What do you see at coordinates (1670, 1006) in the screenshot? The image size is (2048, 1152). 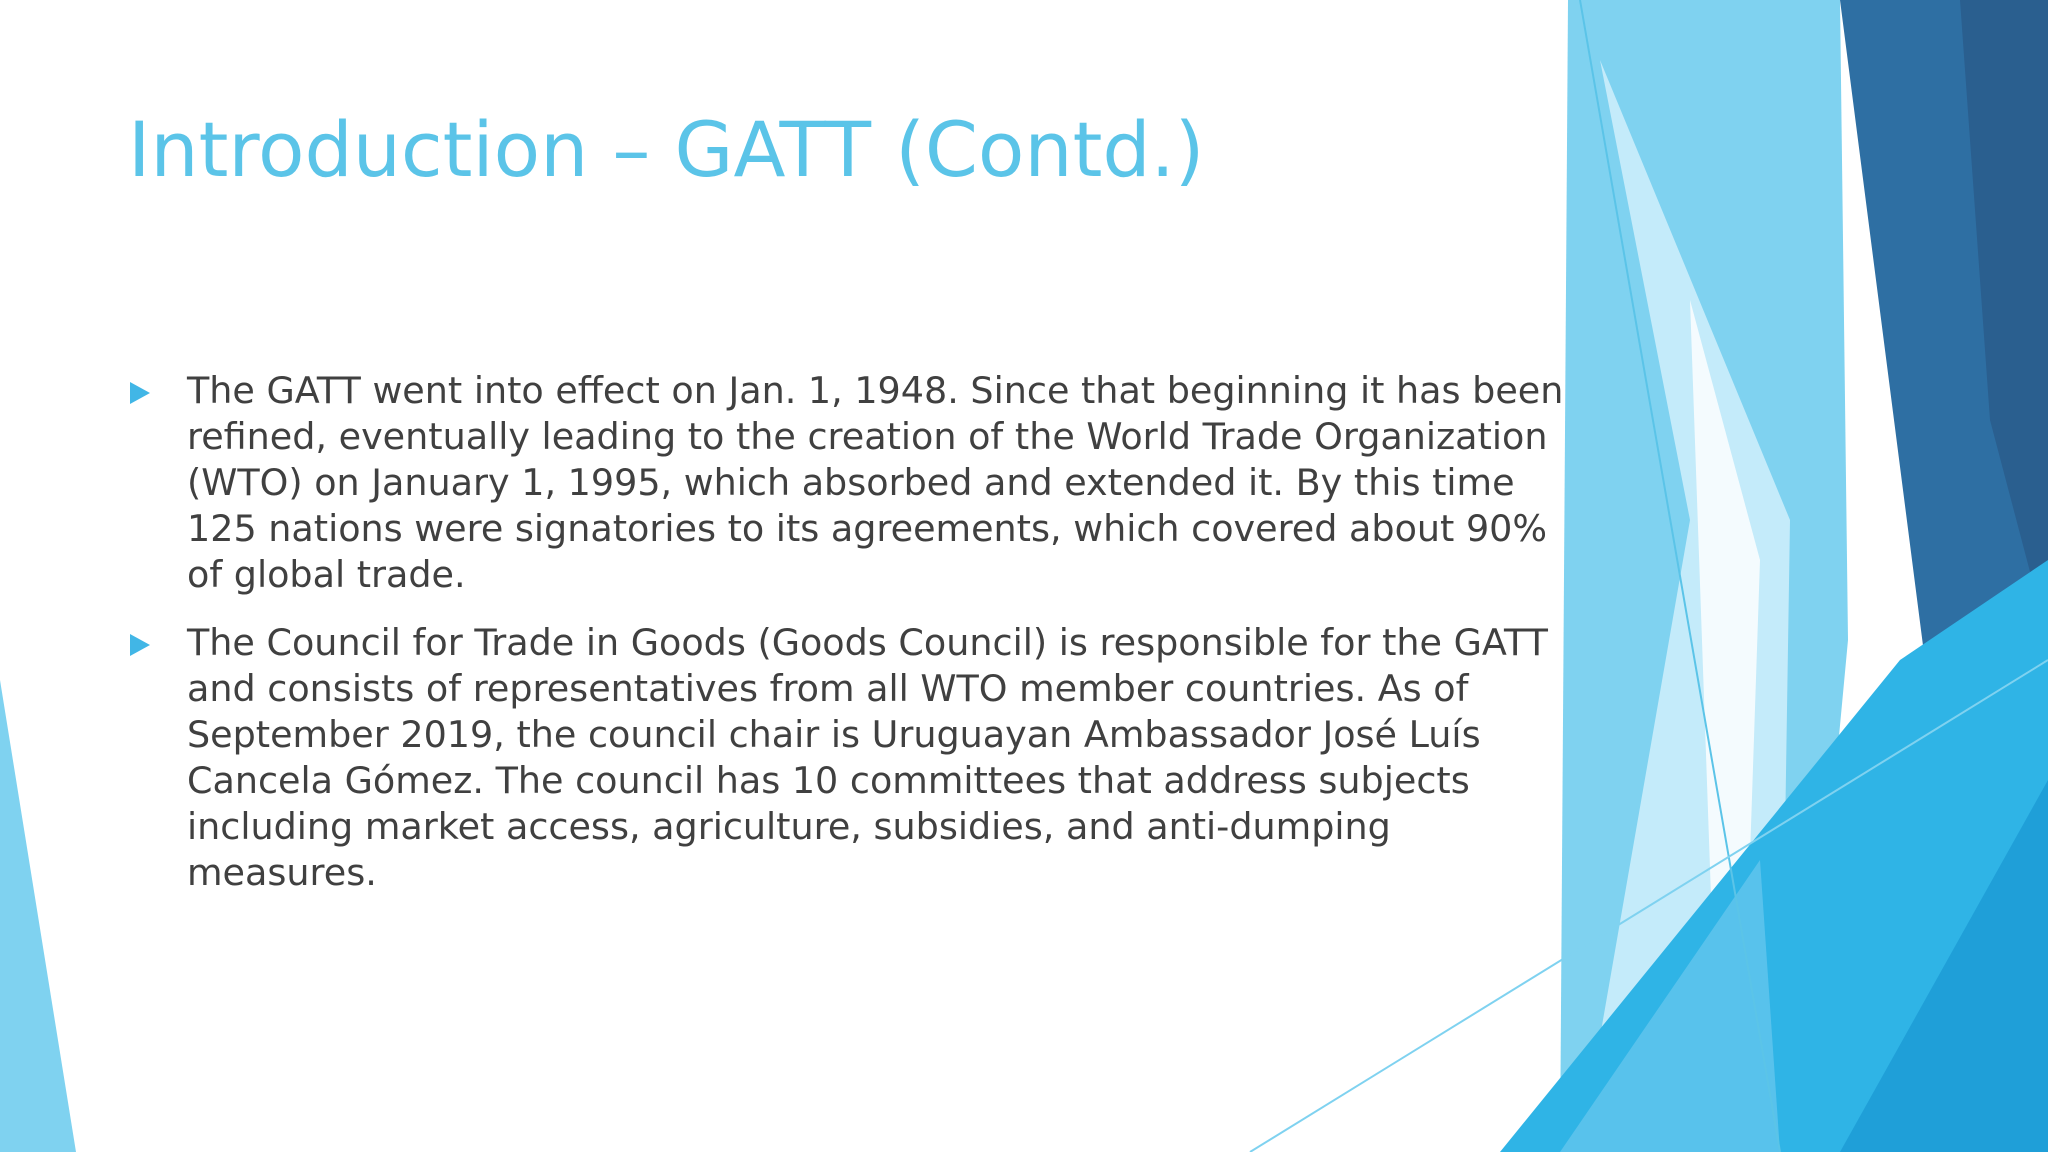 I see `facet-light-lower` at bounding box center [1670, 1006].